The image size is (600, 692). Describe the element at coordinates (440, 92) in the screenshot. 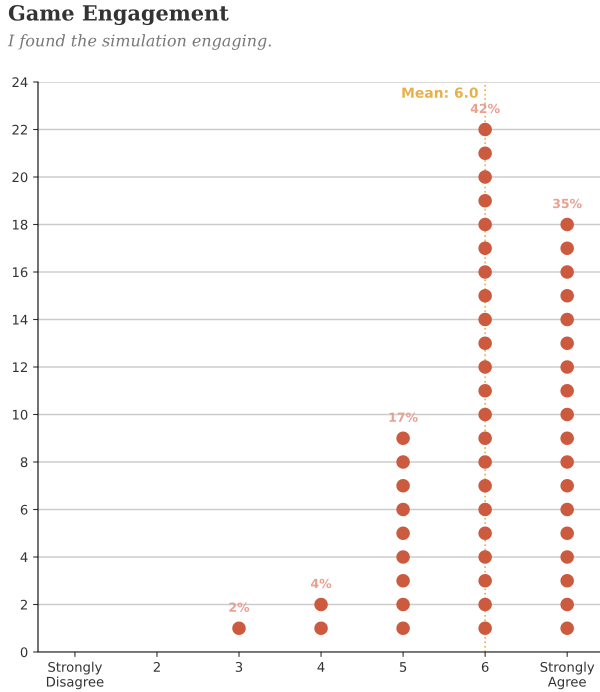

I see `ref-line-label: Mean: 6.0` at that location.